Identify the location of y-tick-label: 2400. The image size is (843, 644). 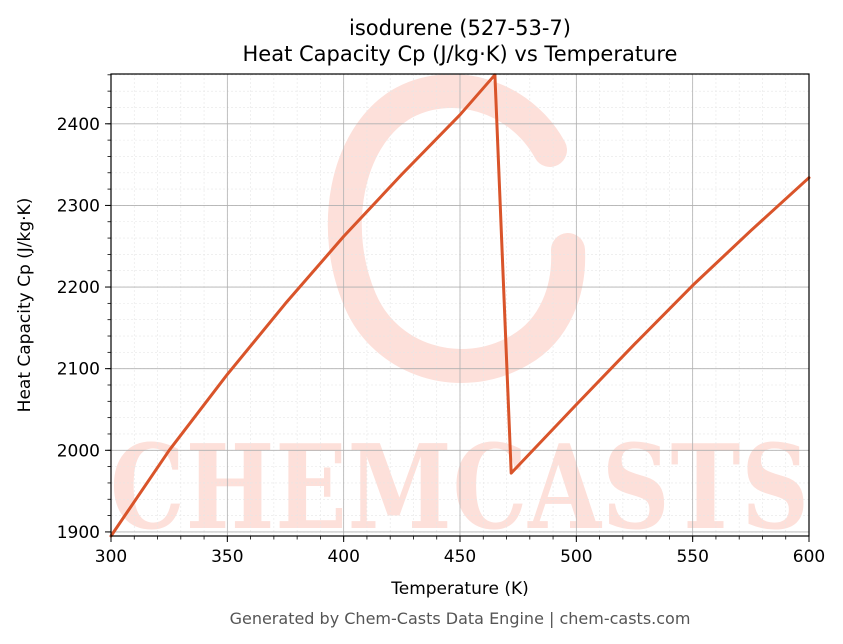
(78, 125).